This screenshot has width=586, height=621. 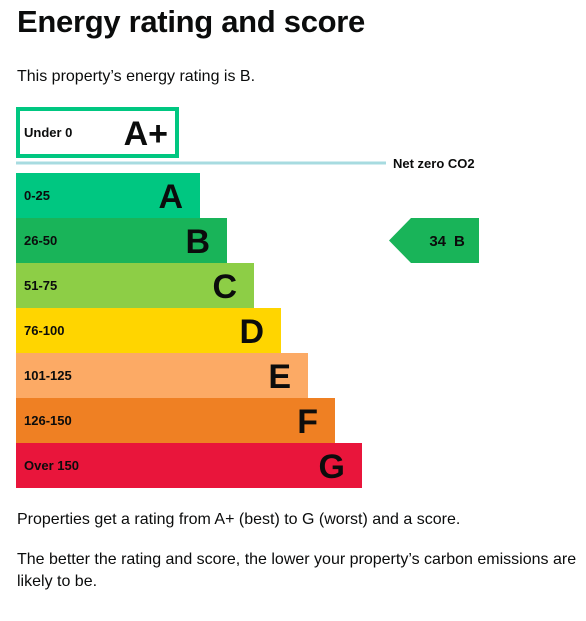 What do you see at coordinates (44, 330) in the screenshot?
I see `band-range-label: 76-100` at bounding box center [44, 330].